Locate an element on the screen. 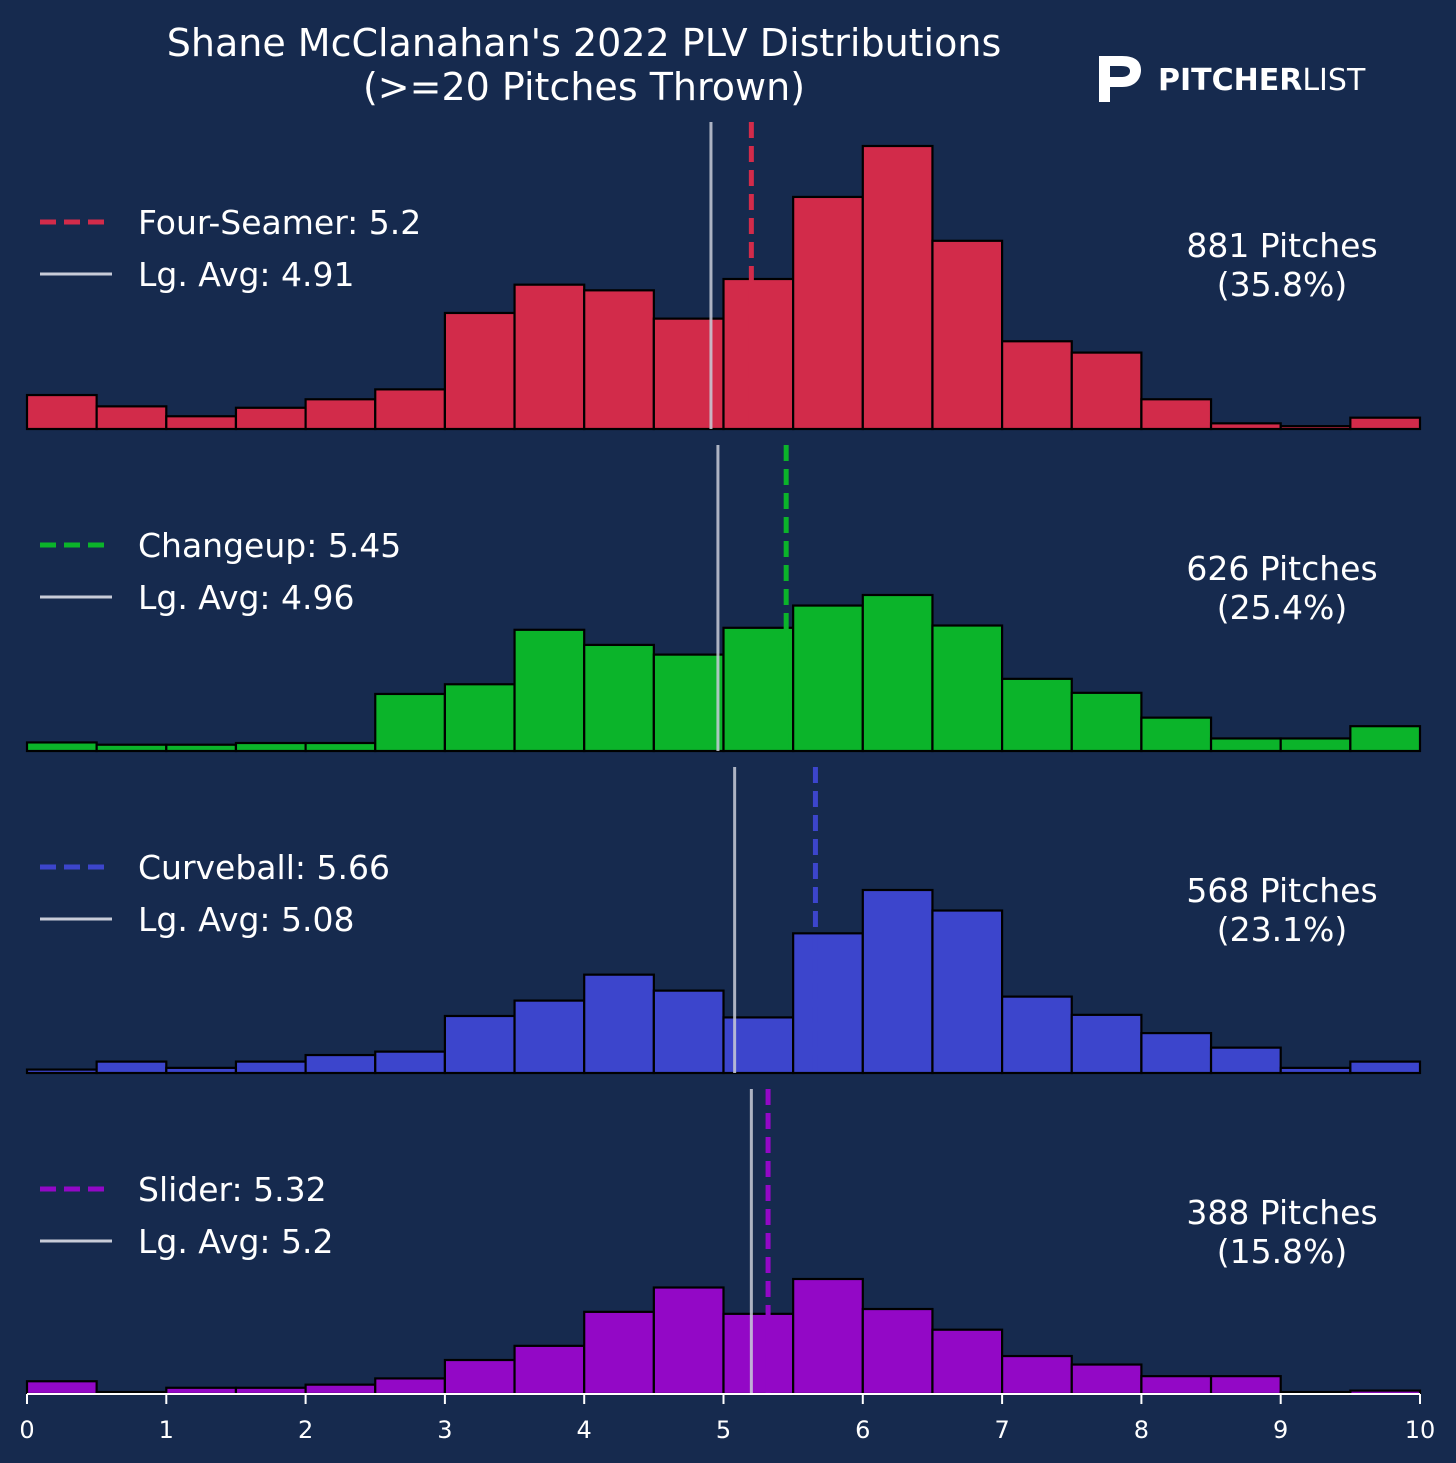  x-tick-label: 3 is located at coordinates (444, 1430).